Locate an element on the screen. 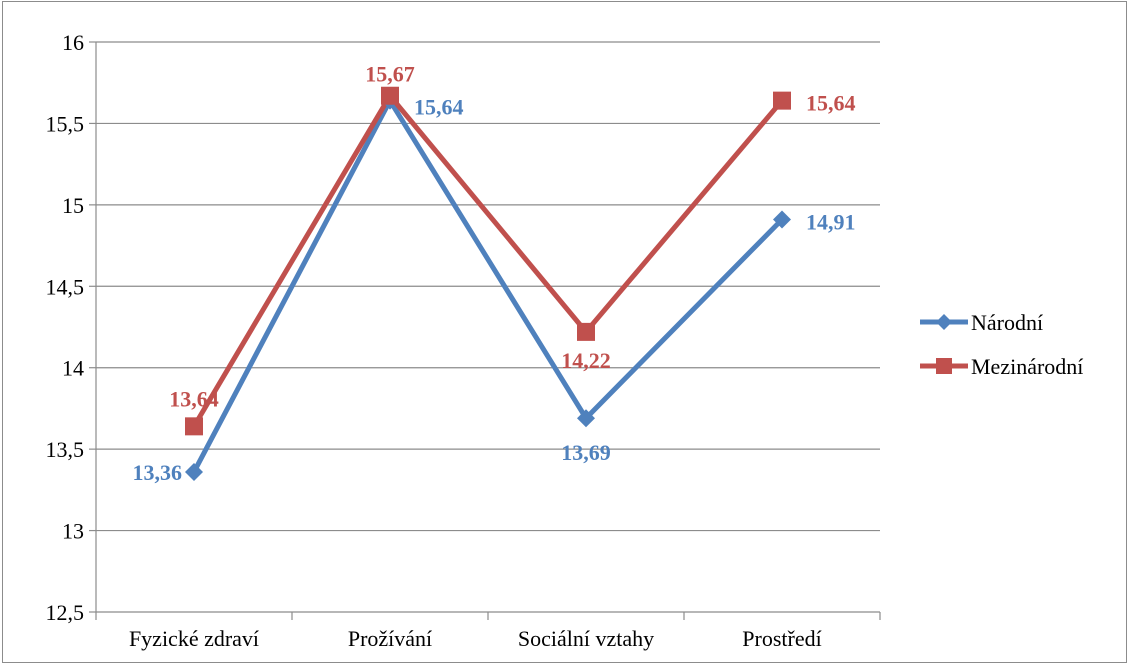 The width and height of the screenshot is (1131, 666). data-label: 14,91 is located at coordinates (831, 222).